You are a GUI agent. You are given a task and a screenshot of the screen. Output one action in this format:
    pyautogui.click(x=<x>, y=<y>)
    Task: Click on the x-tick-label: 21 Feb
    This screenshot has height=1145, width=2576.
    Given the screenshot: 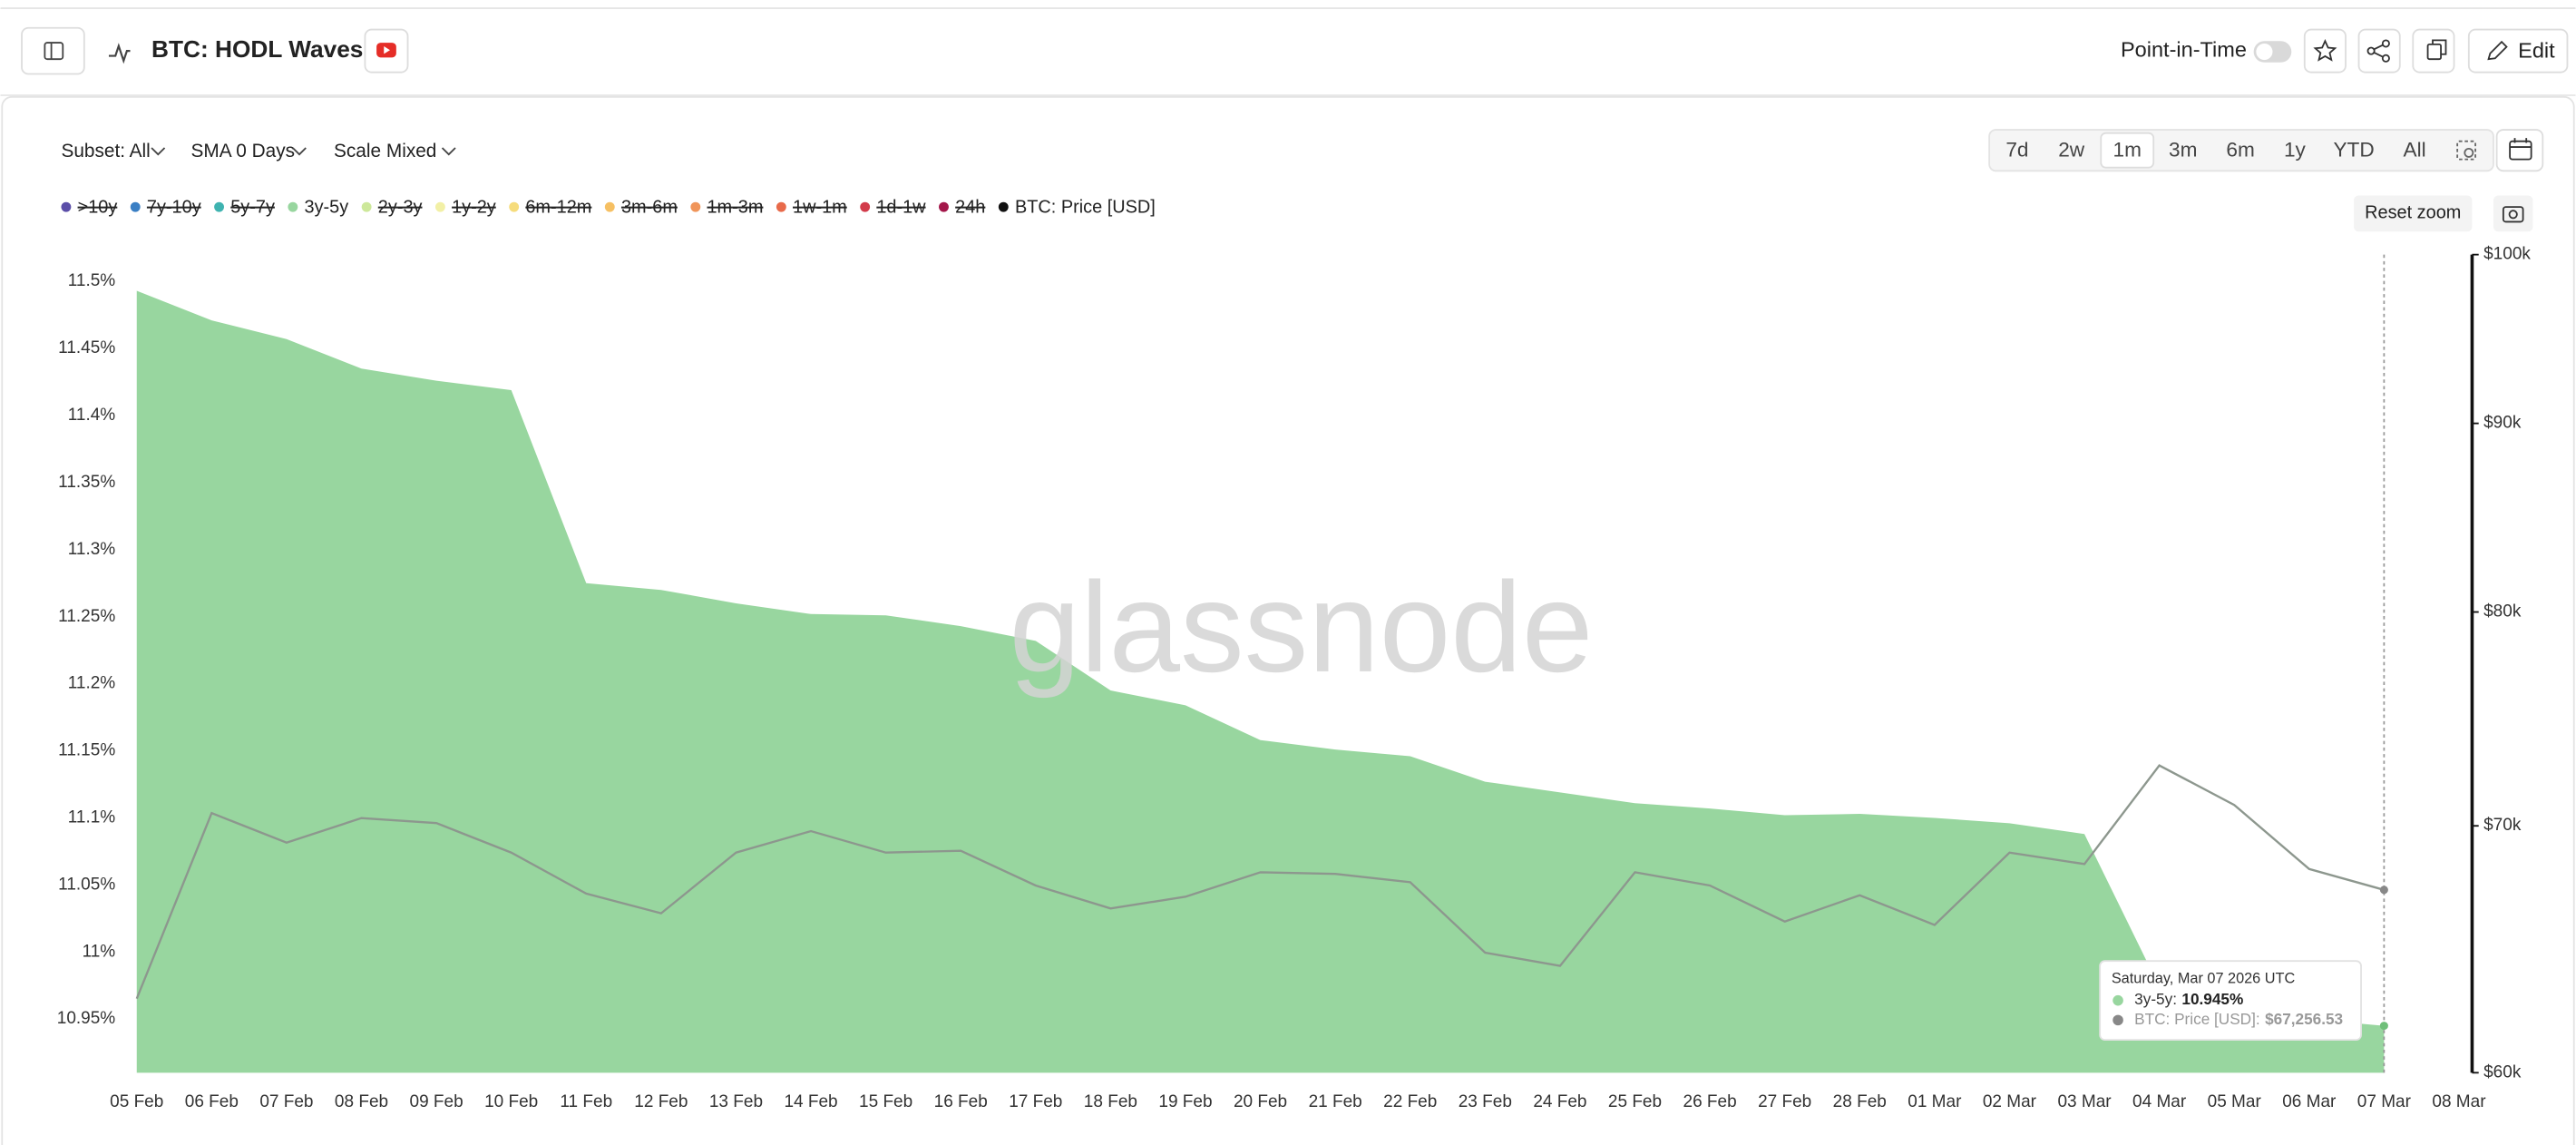 What is the action you would take?
    pyautogui.click(x=1335, y=1101)
    